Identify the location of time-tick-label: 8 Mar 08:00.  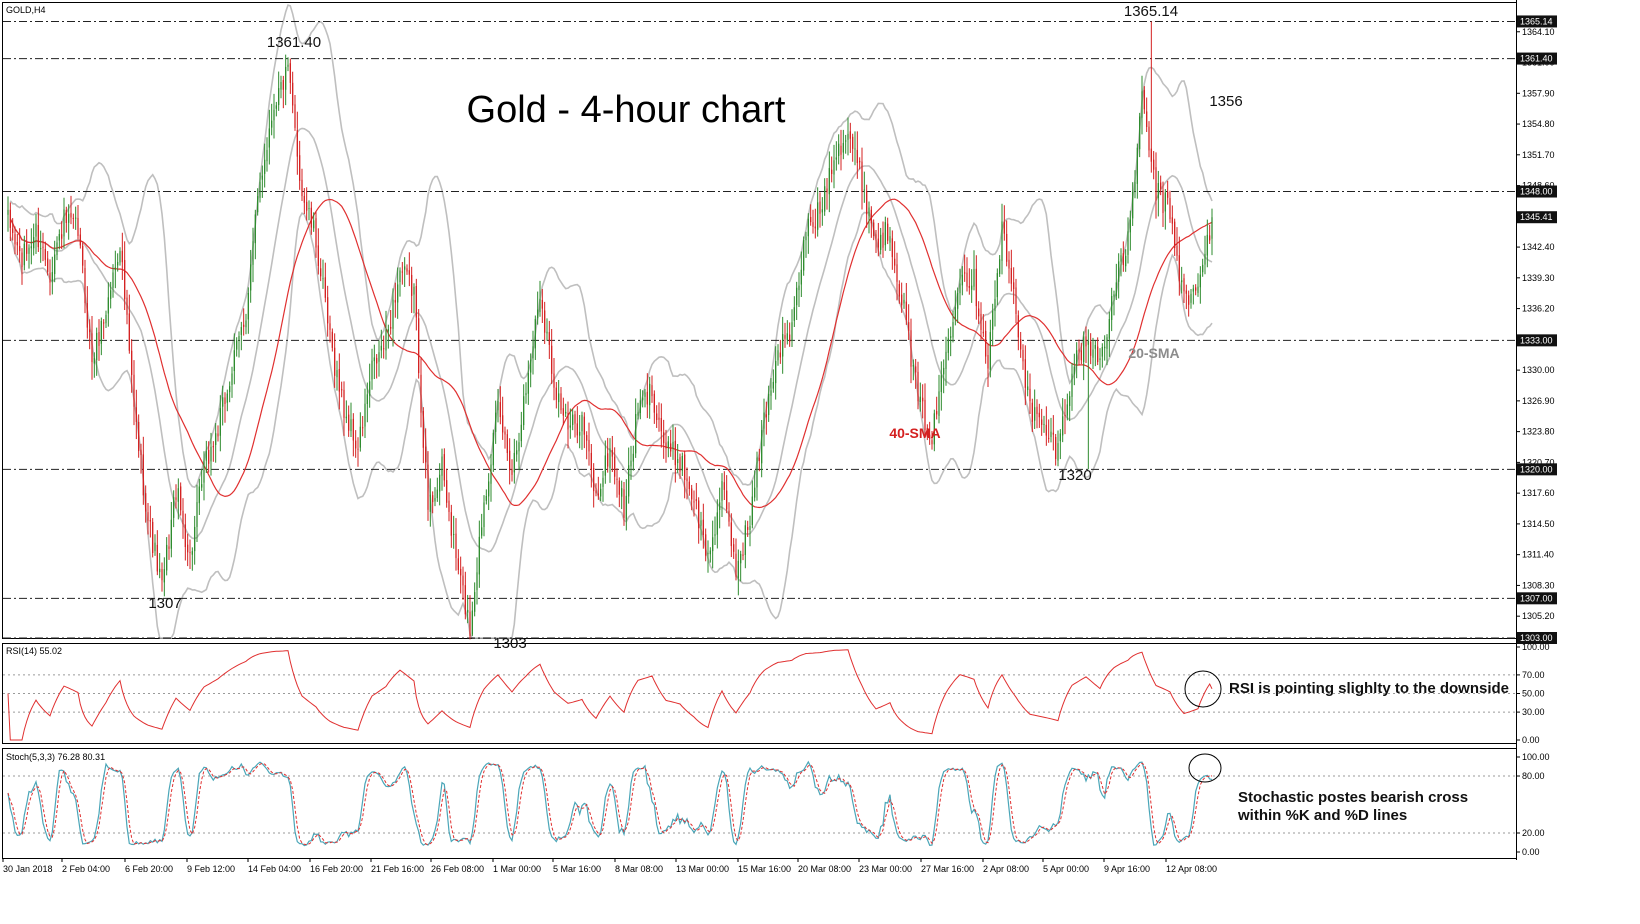
(639, 869).